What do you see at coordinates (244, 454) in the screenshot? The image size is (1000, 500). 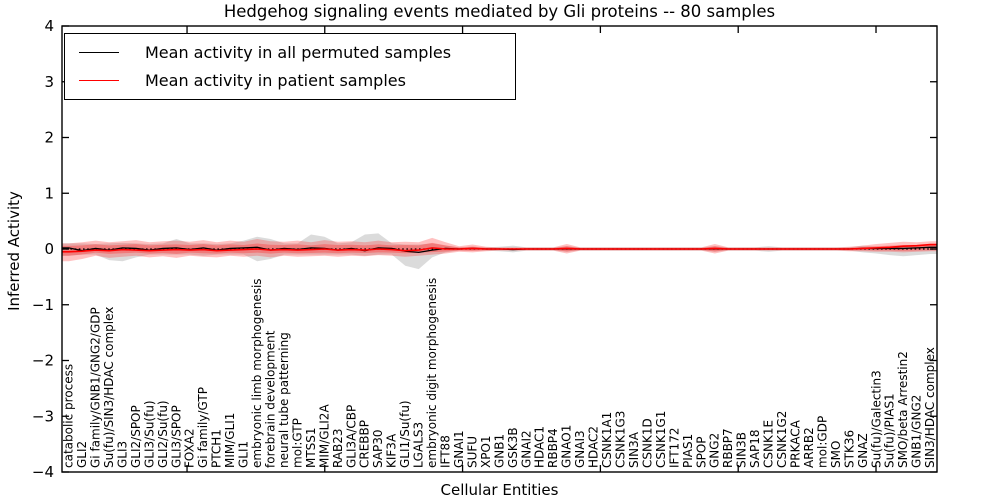 I see `category-label: GLI1` at bounding box center [244, 454].